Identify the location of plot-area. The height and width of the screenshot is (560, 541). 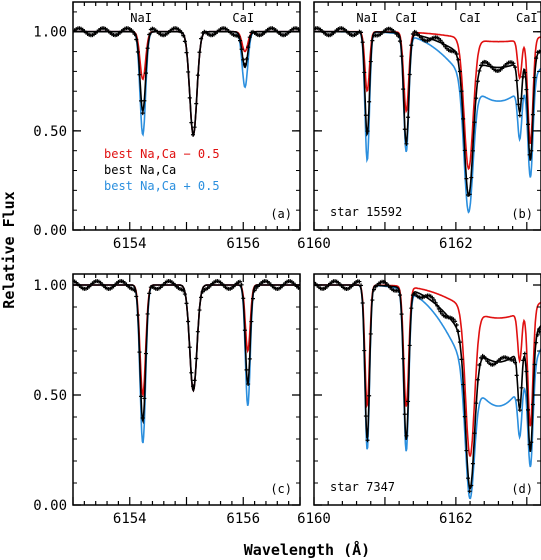
(186, 361).